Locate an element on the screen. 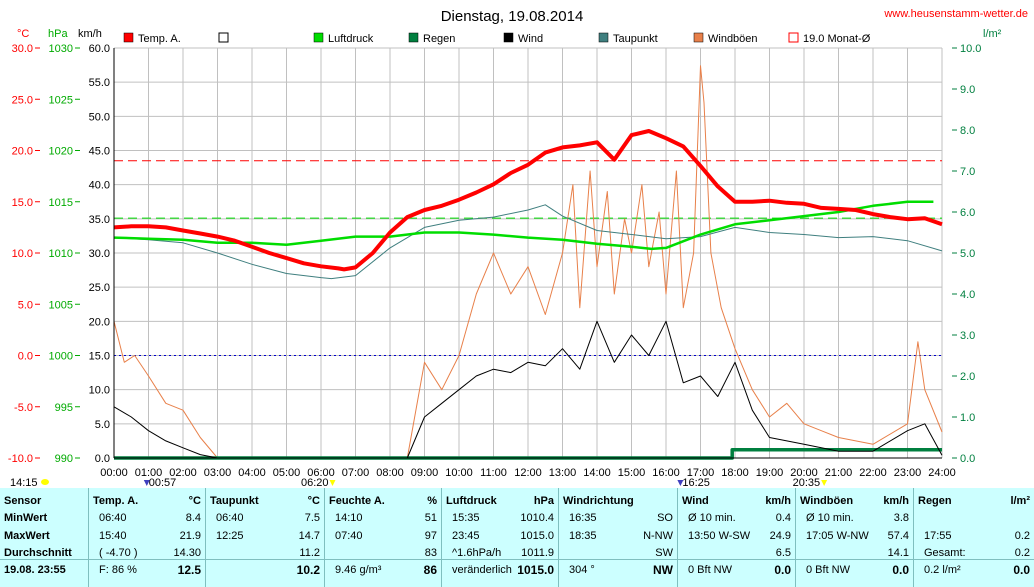  stats-cell-value: SW is located at coordinates (664, 553).